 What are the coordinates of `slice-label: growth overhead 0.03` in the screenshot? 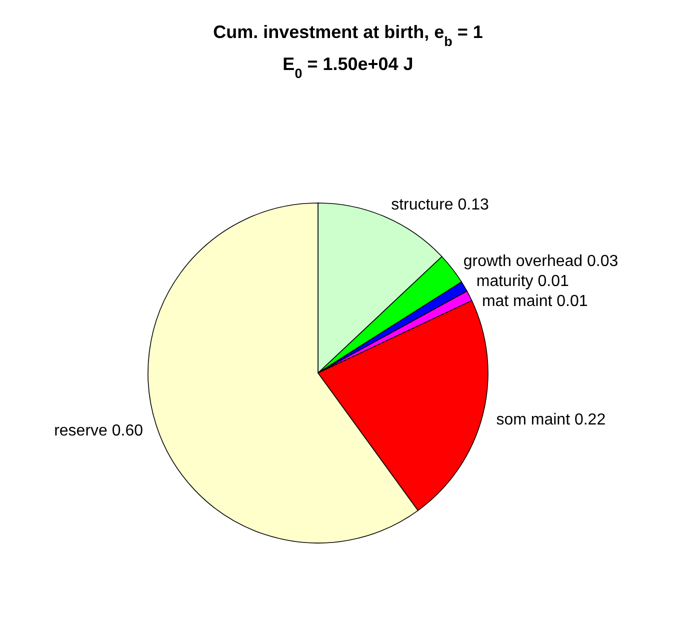 It's located at (540, 261).